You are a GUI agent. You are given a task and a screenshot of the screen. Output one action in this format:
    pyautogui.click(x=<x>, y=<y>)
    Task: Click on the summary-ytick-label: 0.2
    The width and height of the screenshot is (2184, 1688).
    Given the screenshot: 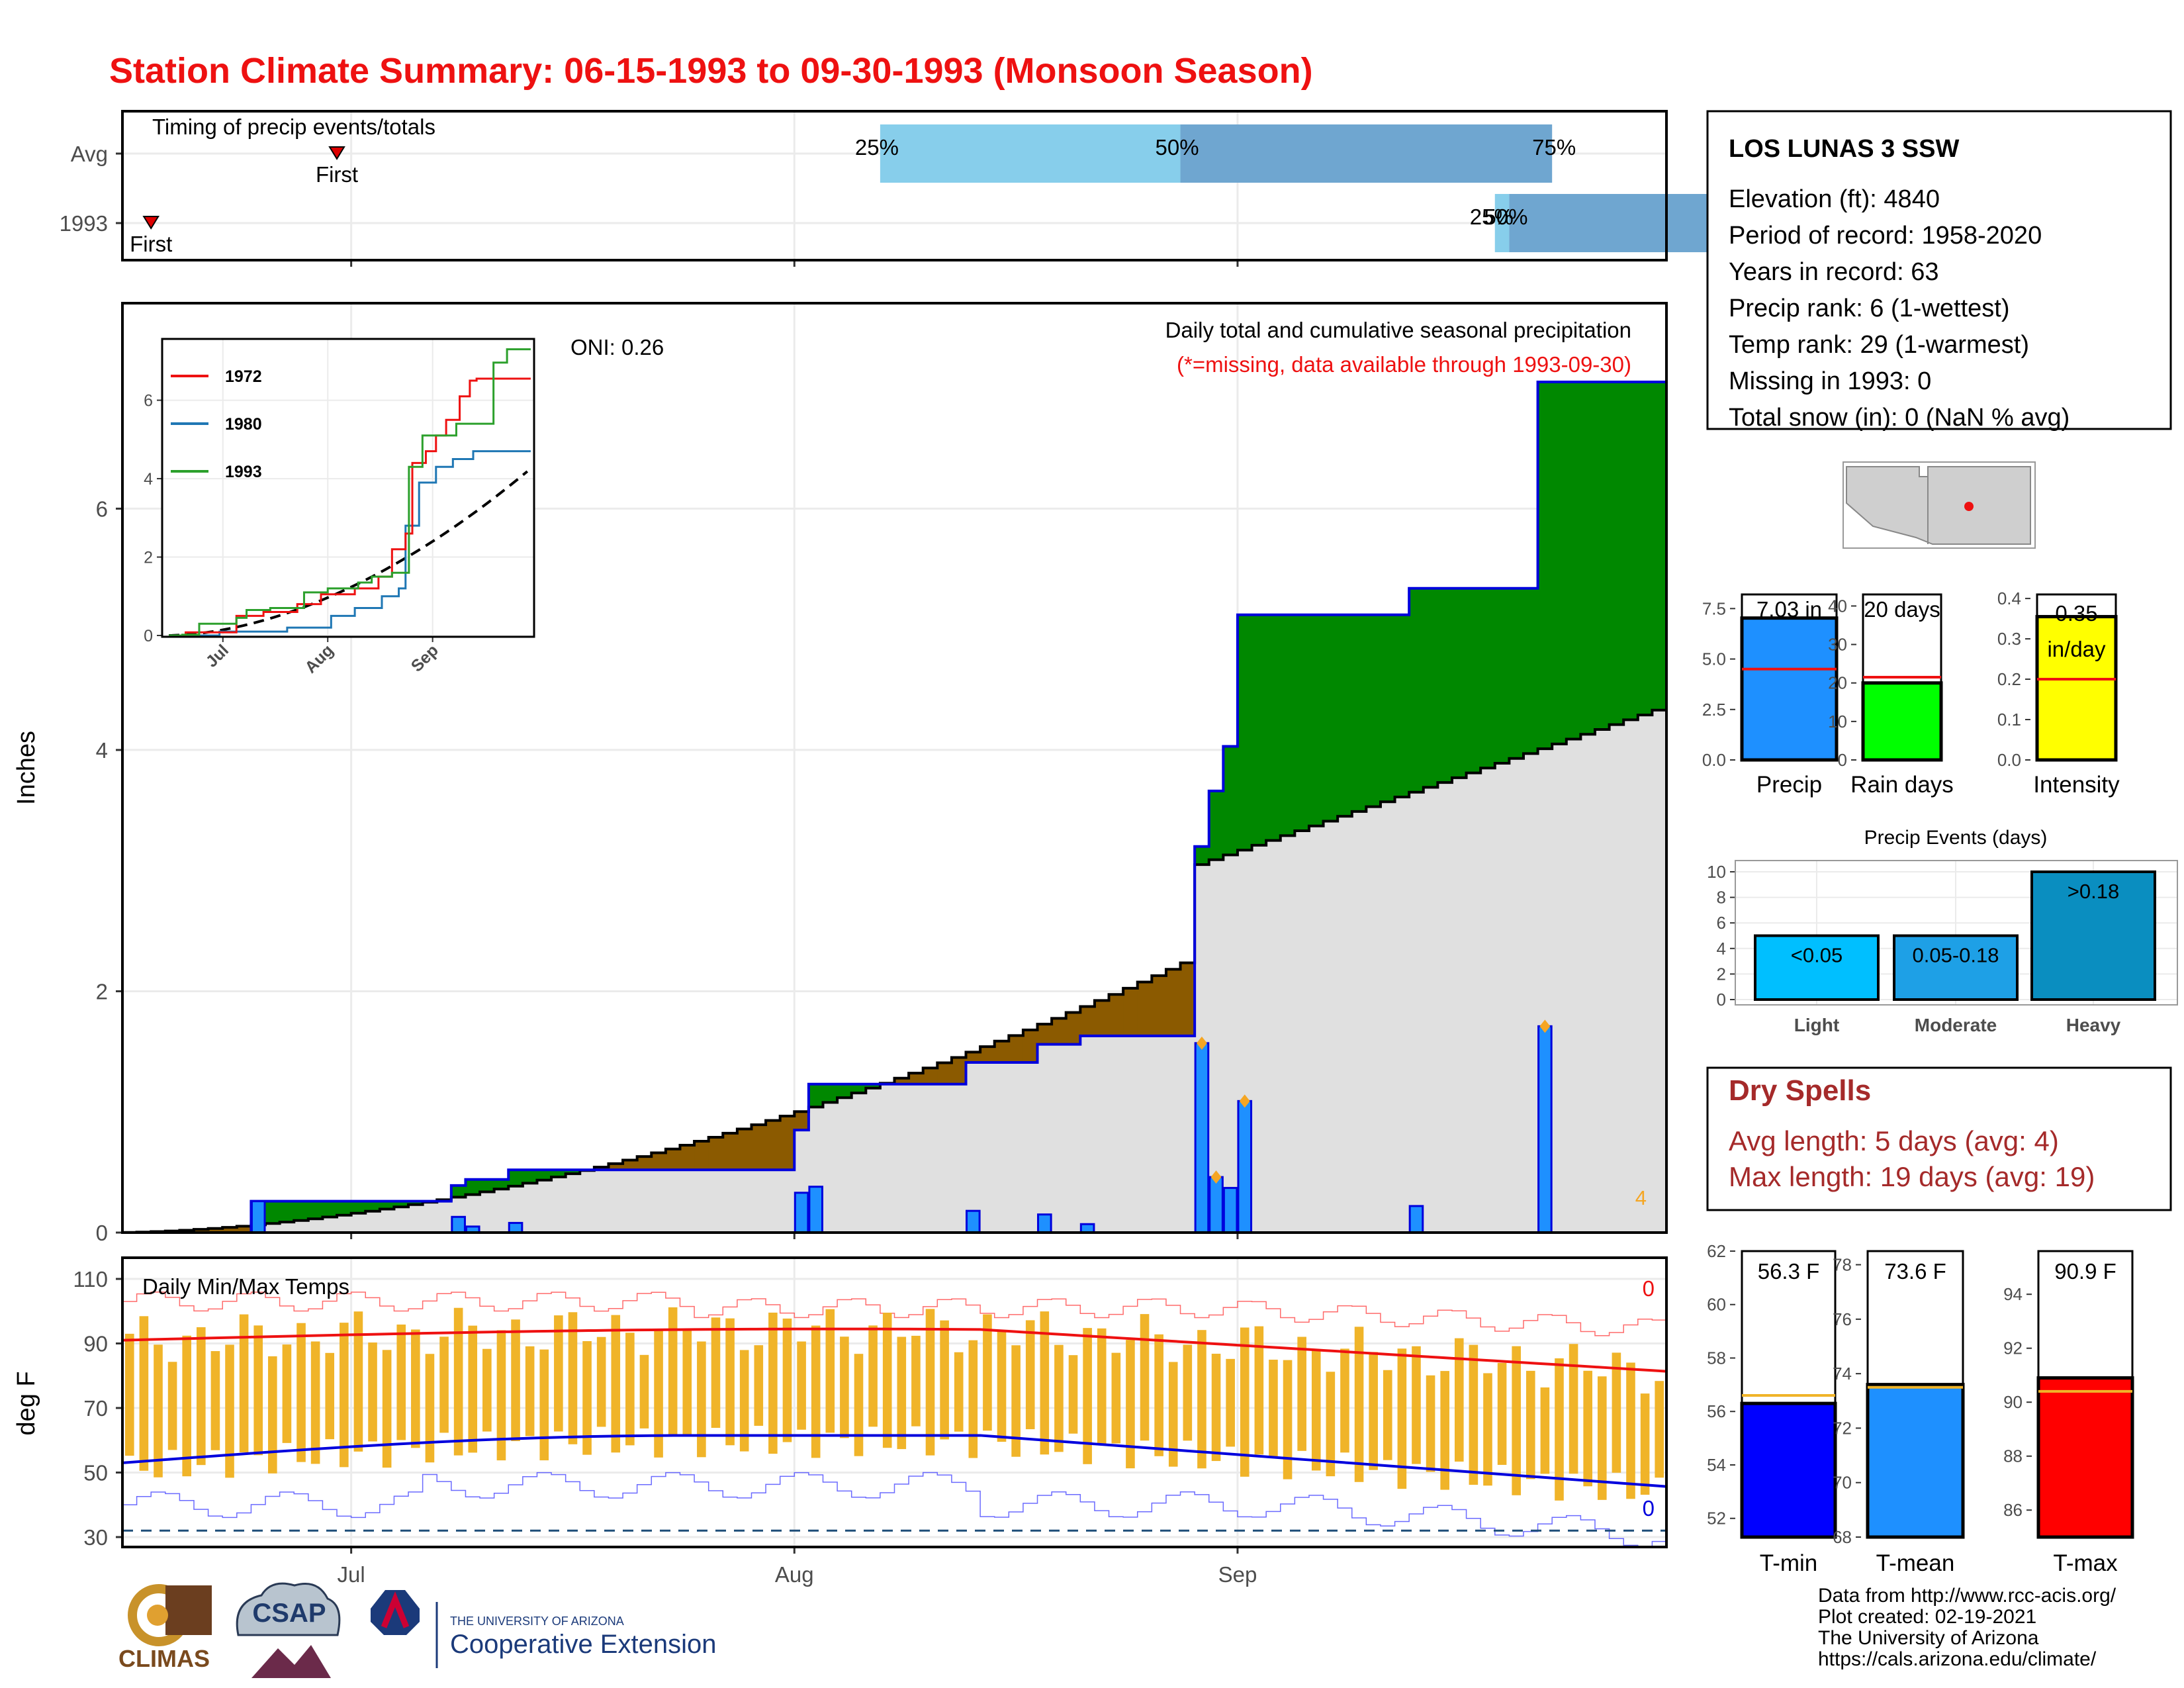 What is the action you would take?
    pyautogui.click(x=2009, y=679)
    